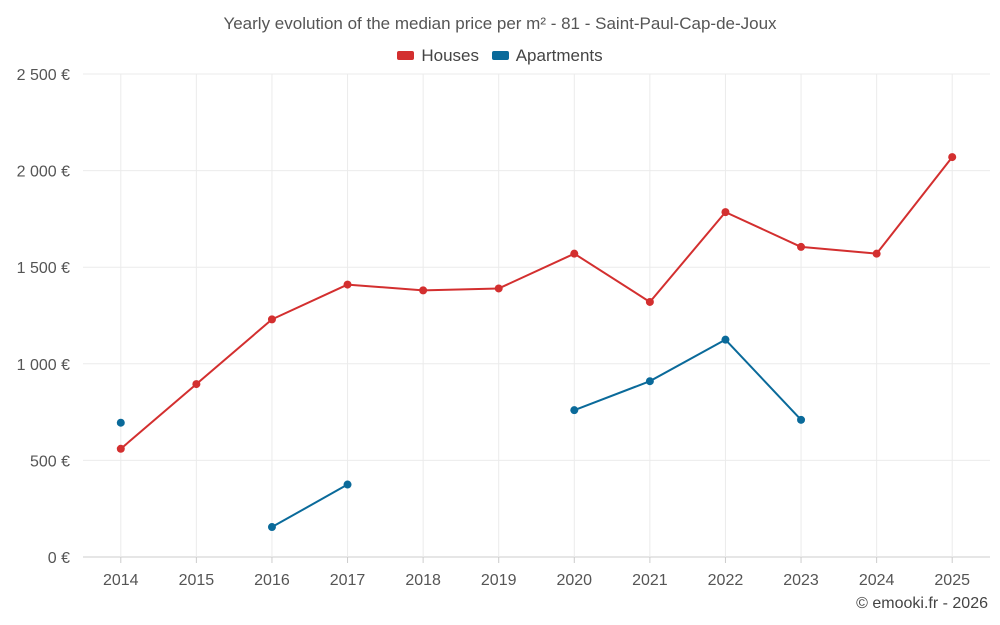  Describe the element at coordinates (450, 55) in the screenshot. I see `legend-label-houses: Houses` at that location.